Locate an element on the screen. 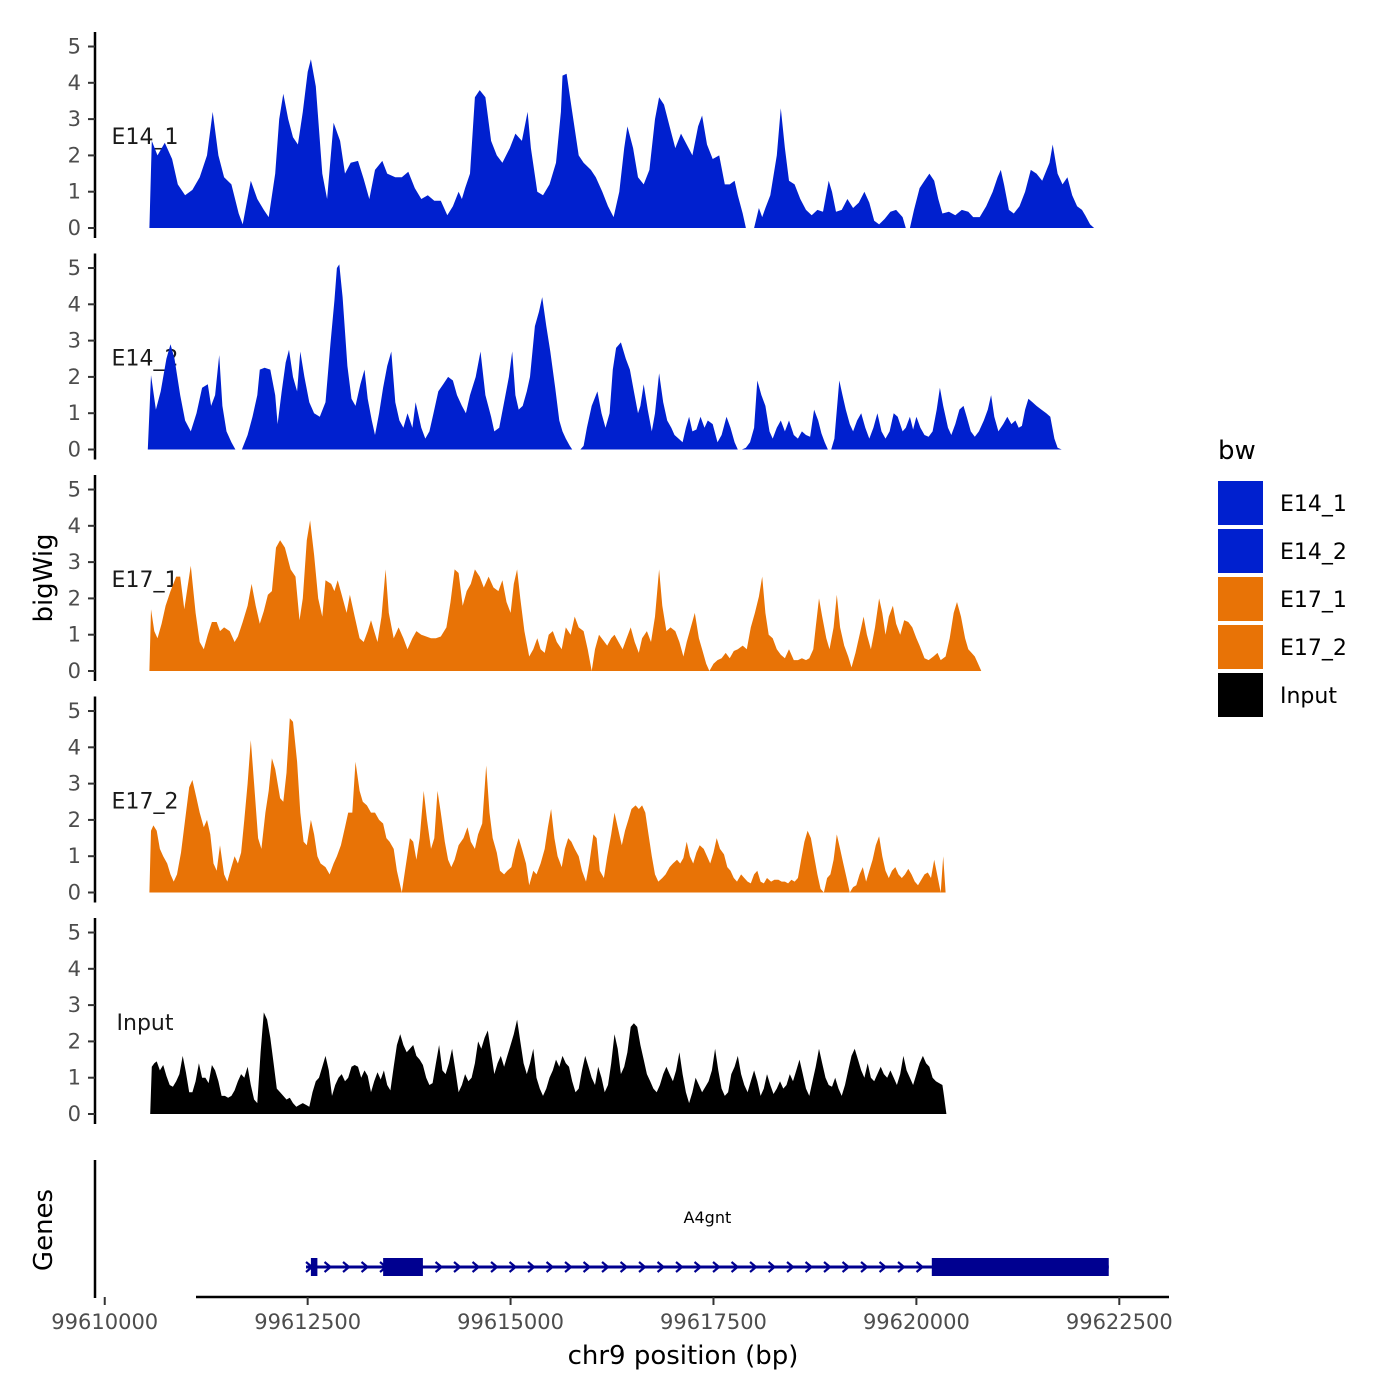  legend-label: E17_1 is located at coordinates (1313, 600).